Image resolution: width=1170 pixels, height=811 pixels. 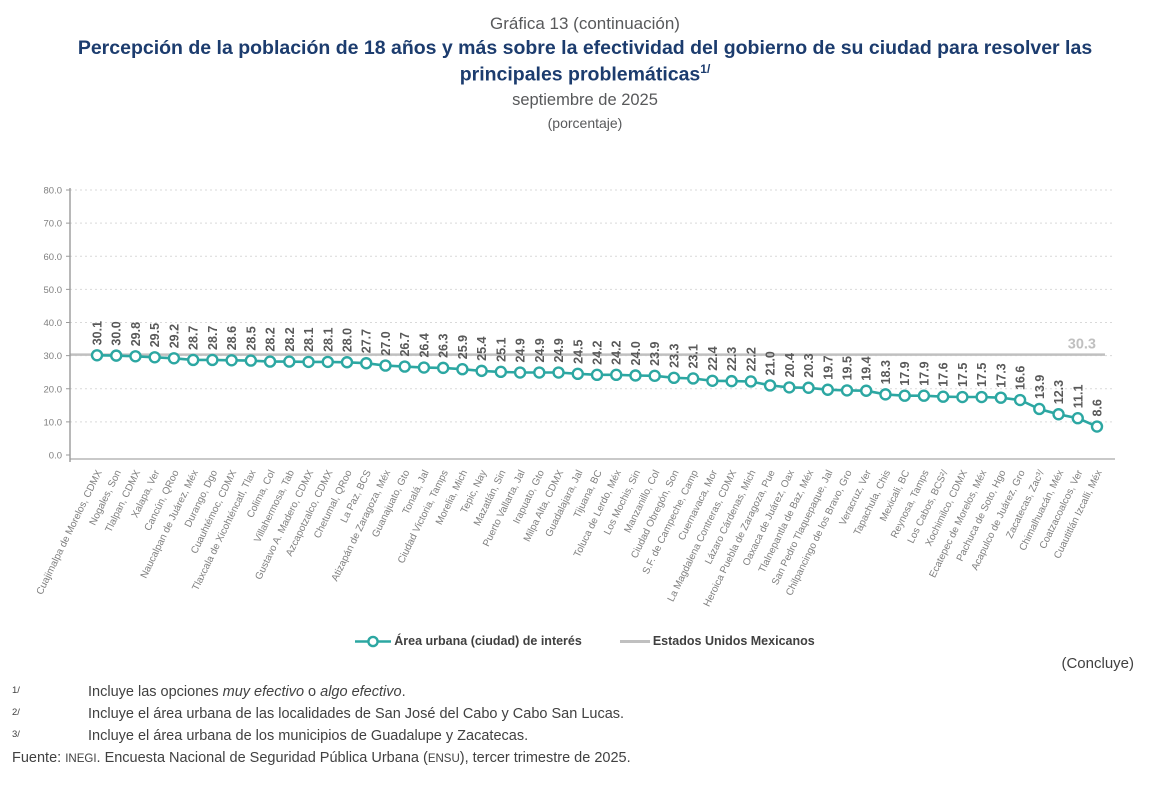 I want to click on svg-text: 25.9, so click(x=463, y=347).